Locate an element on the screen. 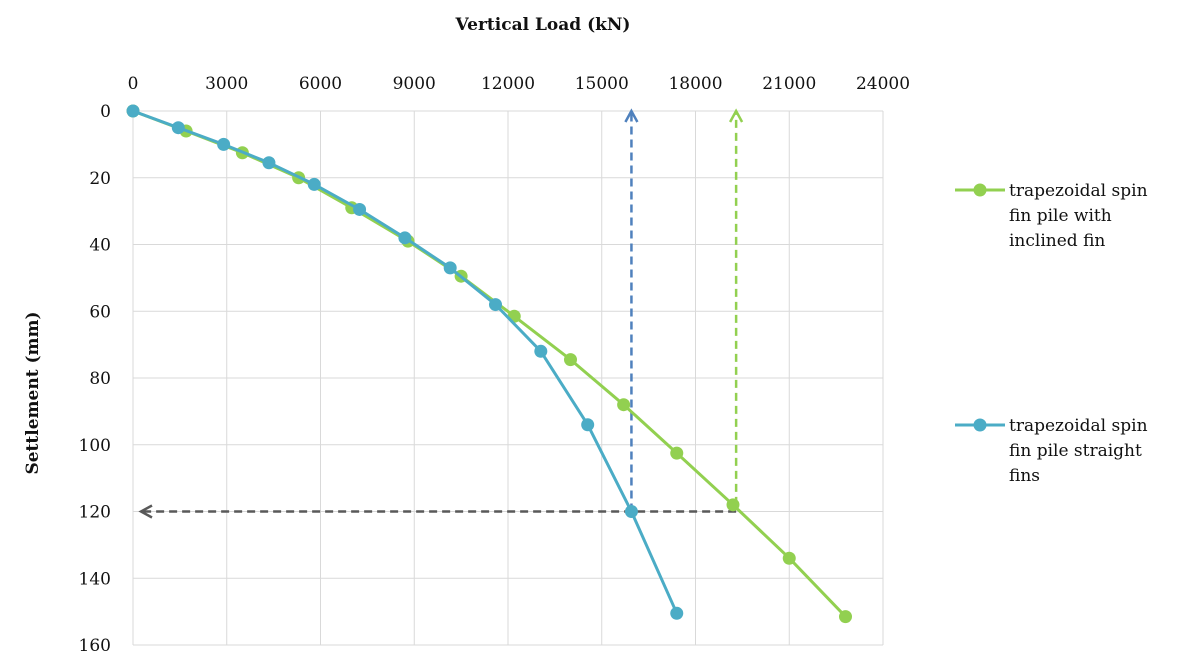  x-axis-title: Vertical Load (kN) is located at coordinates (543, 25).